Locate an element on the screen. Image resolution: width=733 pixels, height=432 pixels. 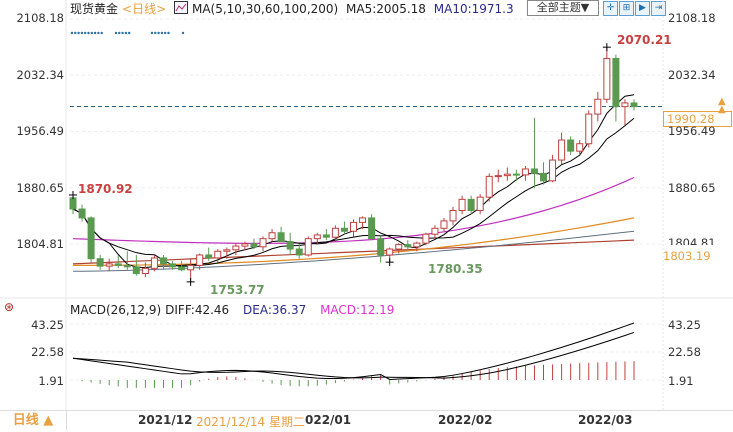
annotation-low-2: 1780.35 is located at coordinates (455, 269).